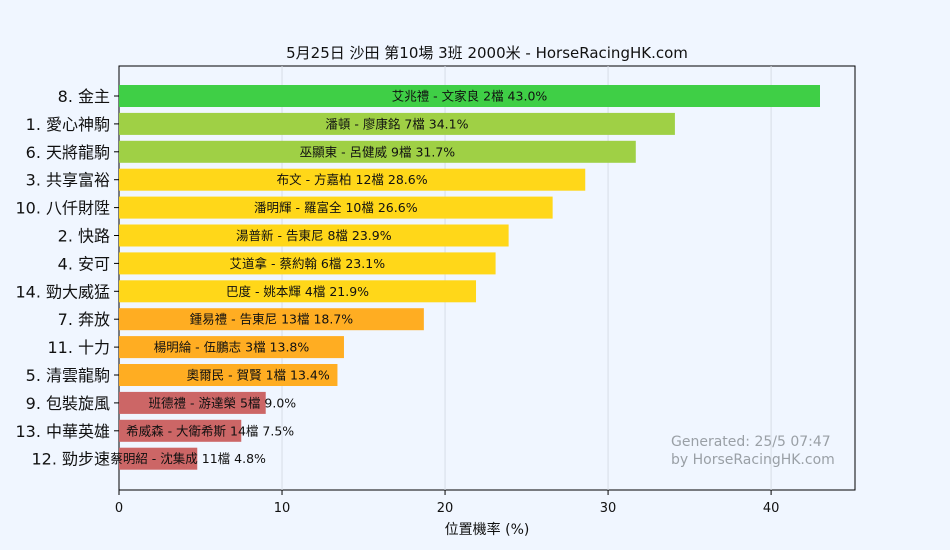 The height and width of the screenshot is (550, 950). What do you see at coordinates (68, 152) in the screenshot?
I see `y-tick-label: 6. 天將龍駒` at bounding box center [68, 152].